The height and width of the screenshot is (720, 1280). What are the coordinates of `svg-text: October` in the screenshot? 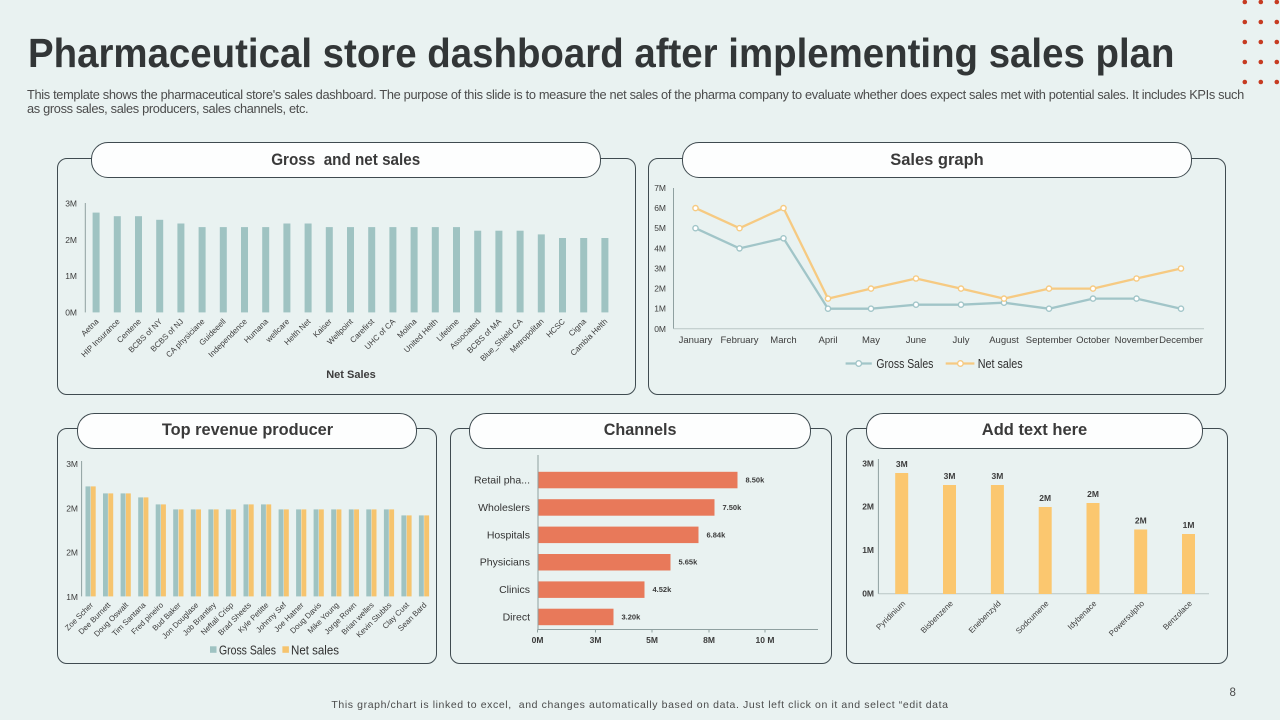 It's located at (1093, 340).